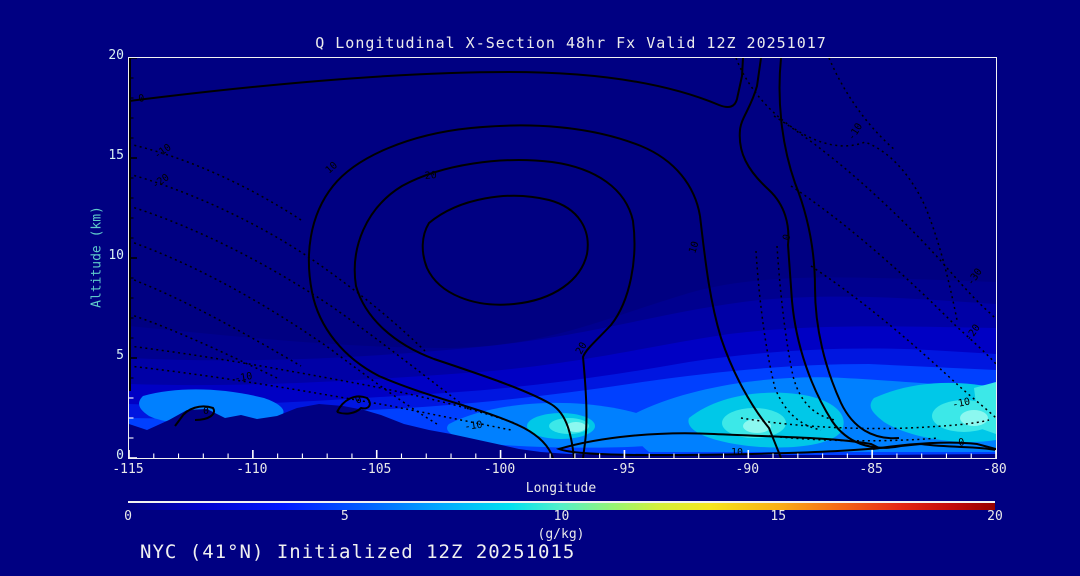 This screenshot has width=1080, height=576. I want to click on colorbar-tick-labels: 0 5 10 15 20, so click(563, 518).